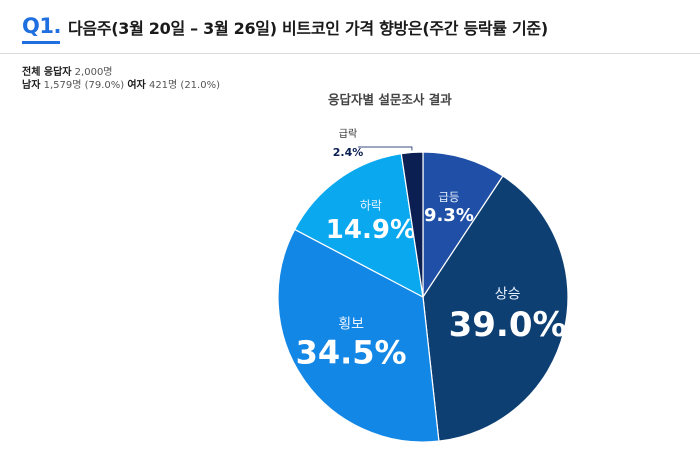 This screenshot has width=700, height=459. I want to click on slice-category-label: 급락, so click(348, 134).